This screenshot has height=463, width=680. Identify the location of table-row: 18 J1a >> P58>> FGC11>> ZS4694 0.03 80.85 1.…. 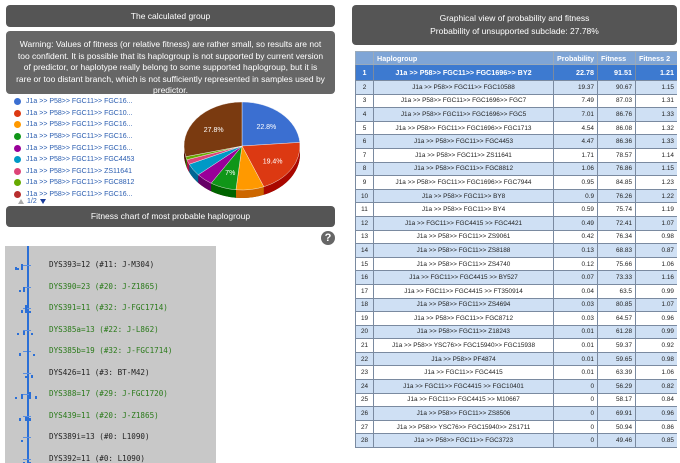
(516, 305).